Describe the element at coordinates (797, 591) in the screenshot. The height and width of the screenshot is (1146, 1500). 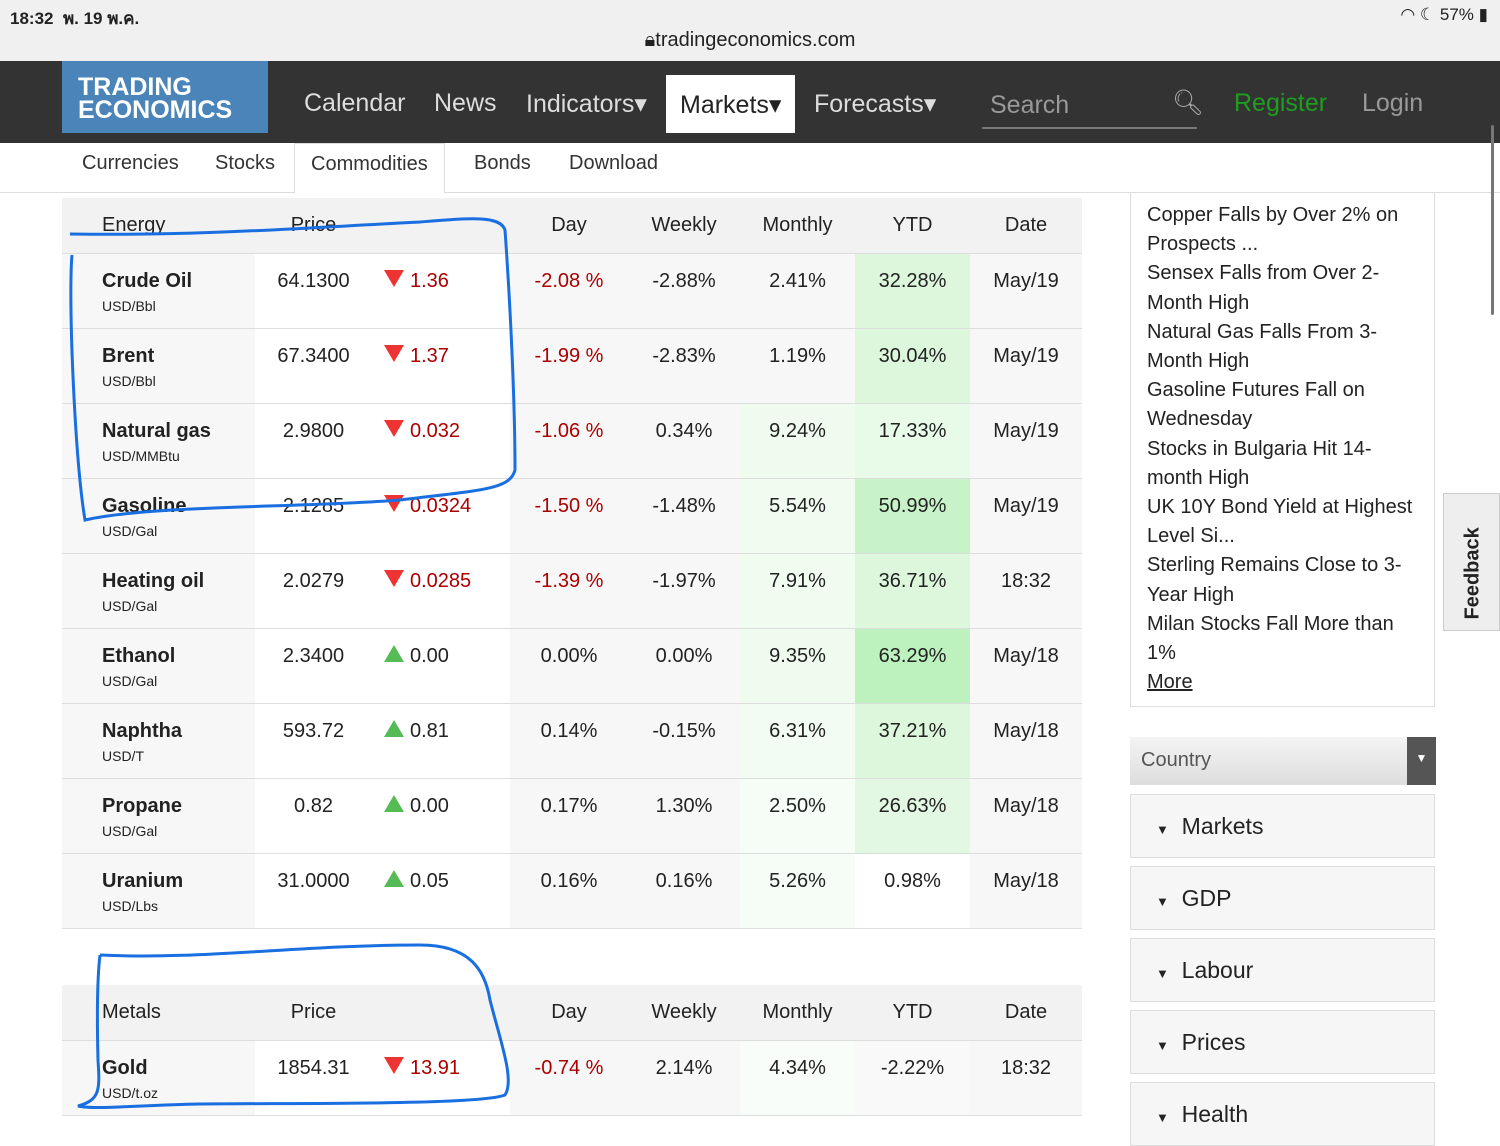
I see `monthly-change: 7.91%` at that location.